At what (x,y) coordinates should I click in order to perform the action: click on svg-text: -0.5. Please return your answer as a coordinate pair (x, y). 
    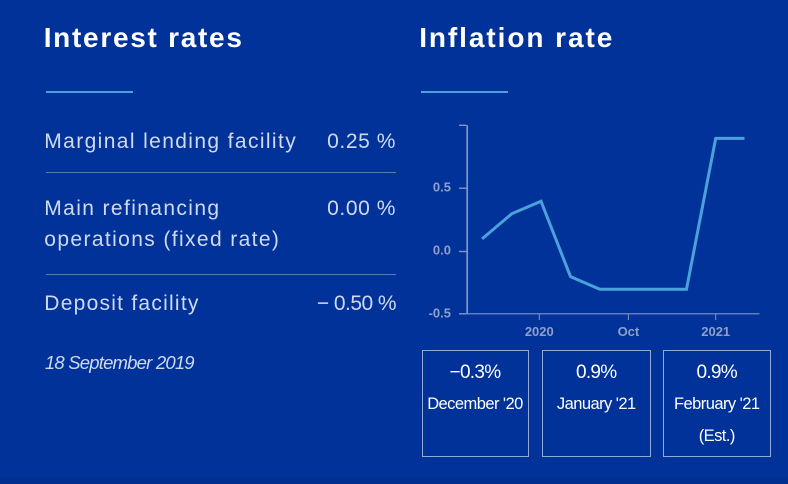
    Looking at the image, I should click on (440, 312).